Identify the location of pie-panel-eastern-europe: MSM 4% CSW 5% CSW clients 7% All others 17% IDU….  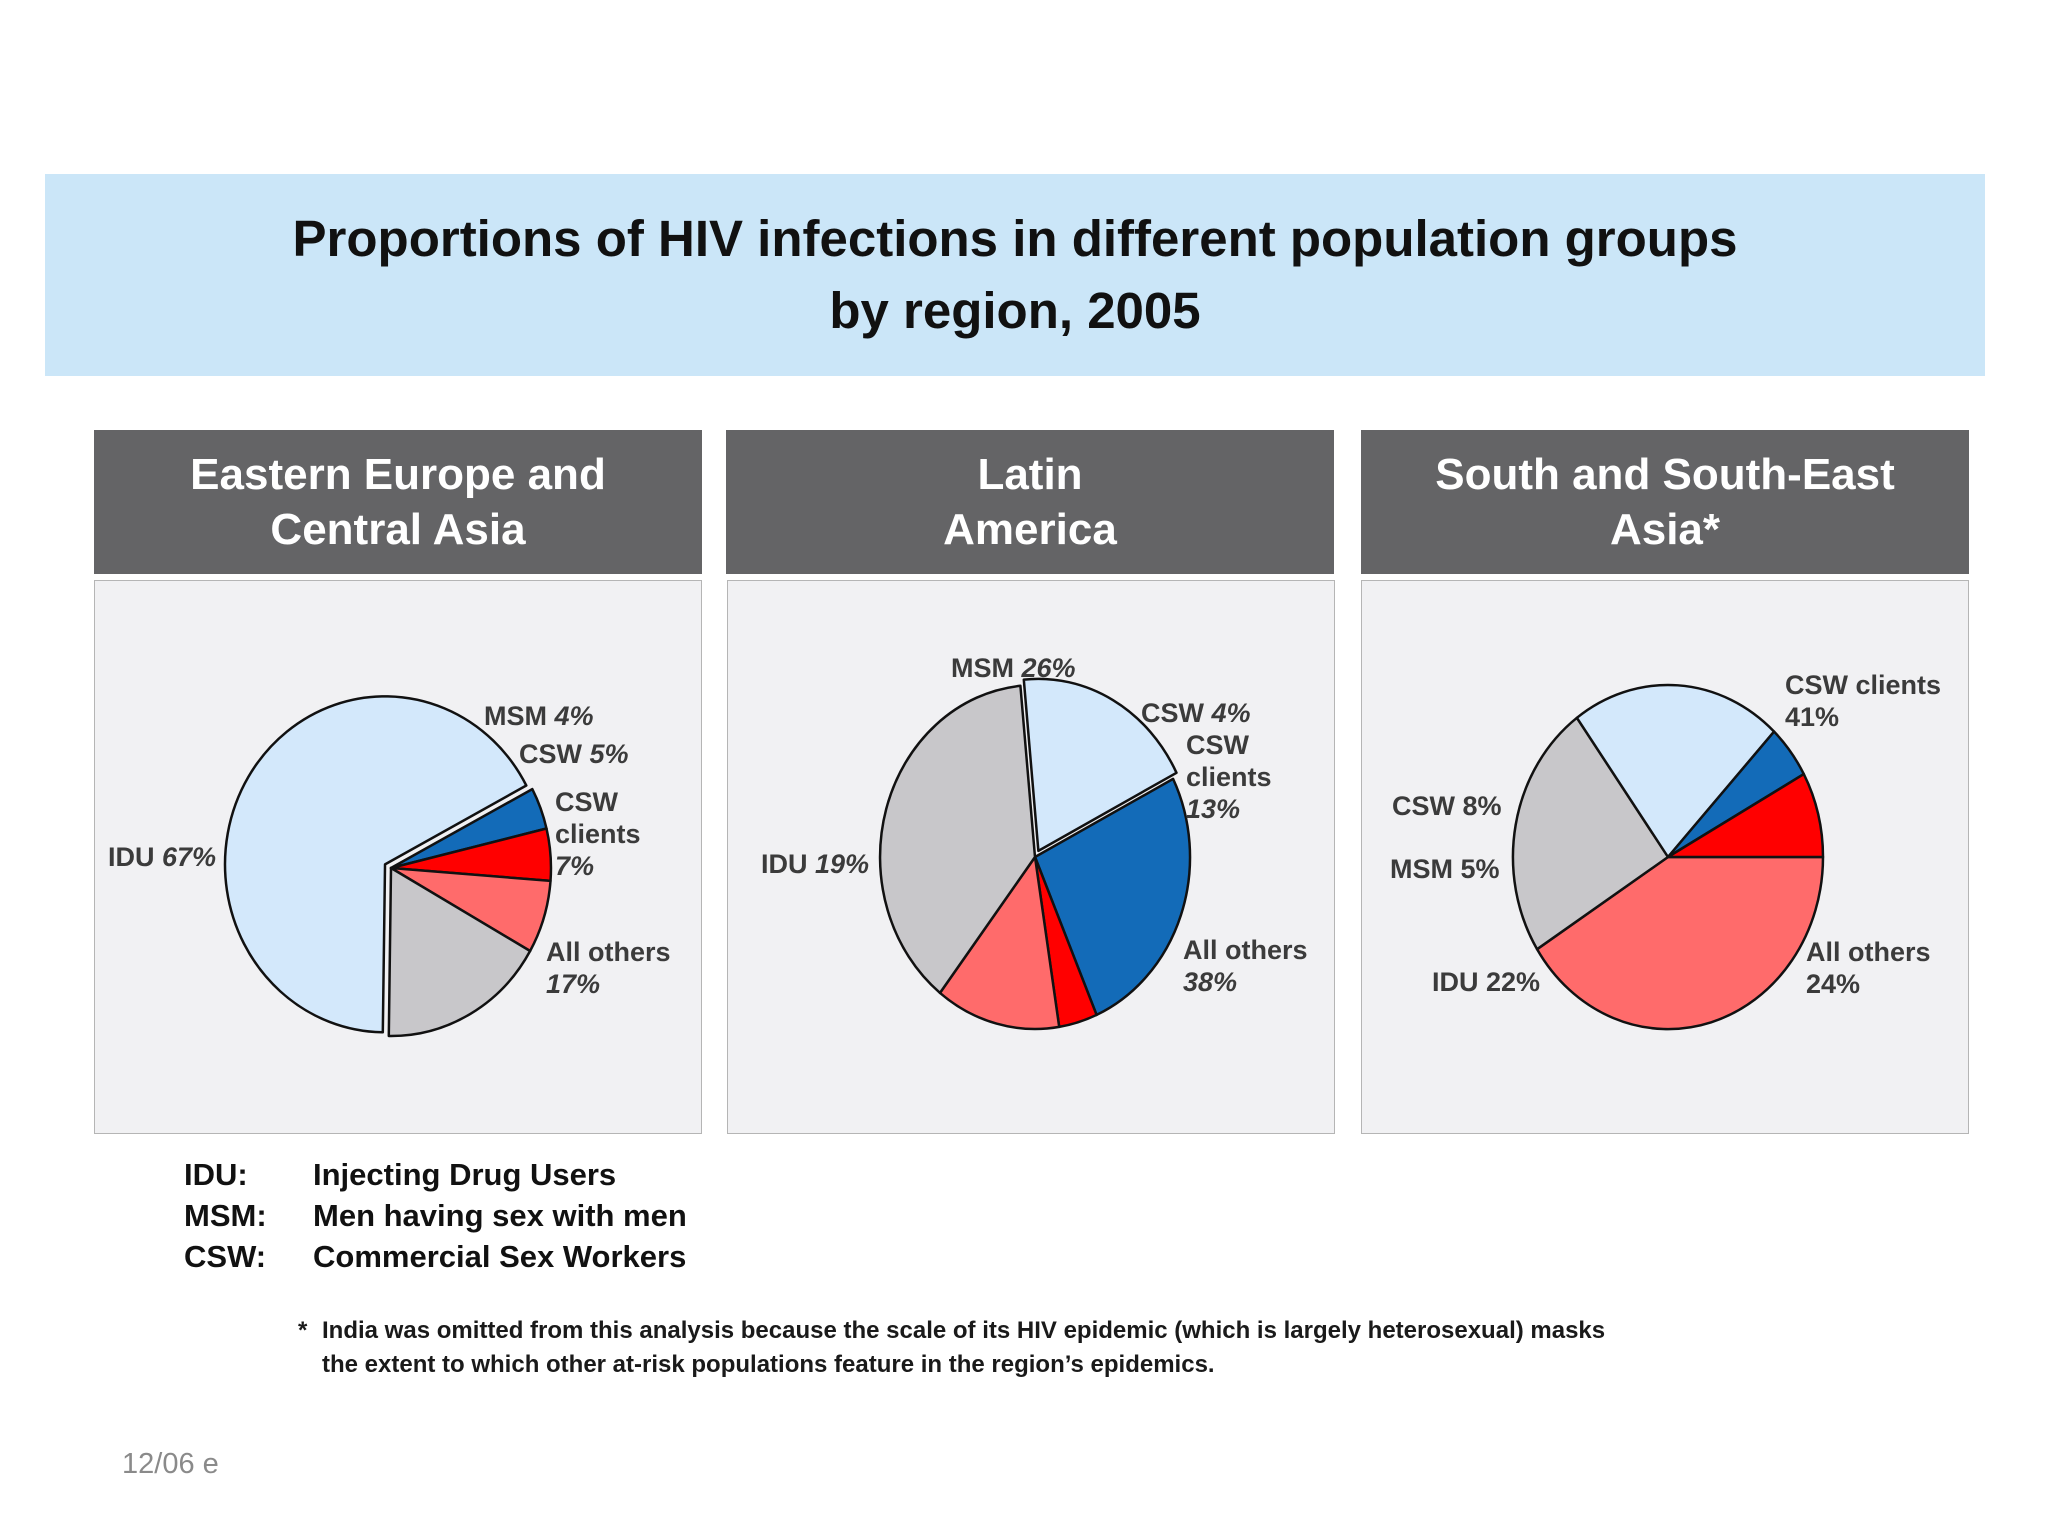
(398, 857).